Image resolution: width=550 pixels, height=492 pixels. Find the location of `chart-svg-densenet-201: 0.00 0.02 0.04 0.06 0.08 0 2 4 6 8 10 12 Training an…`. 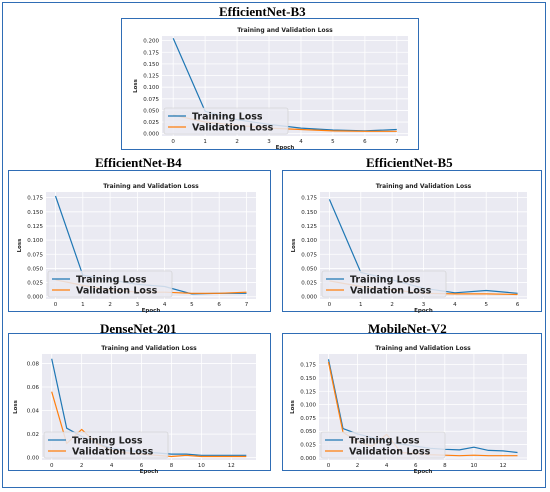

chart-svg-densenet-201: 0.00 0.02 0.04 0.06 0.08 0 2 4 6 8 10 12 Training an… is located at coordinates (134, 410).